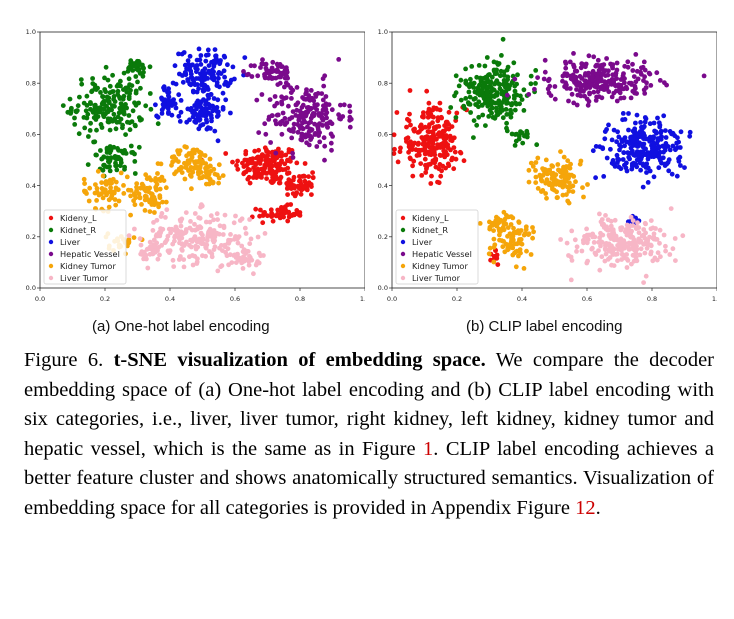 The height and width of the screenshot is (619, 734). What do you see at coordinates (88, 266) in the screenshot?
I see `plot-a-legend-label: Kidney Tumor` at bounding box center [88, 266].